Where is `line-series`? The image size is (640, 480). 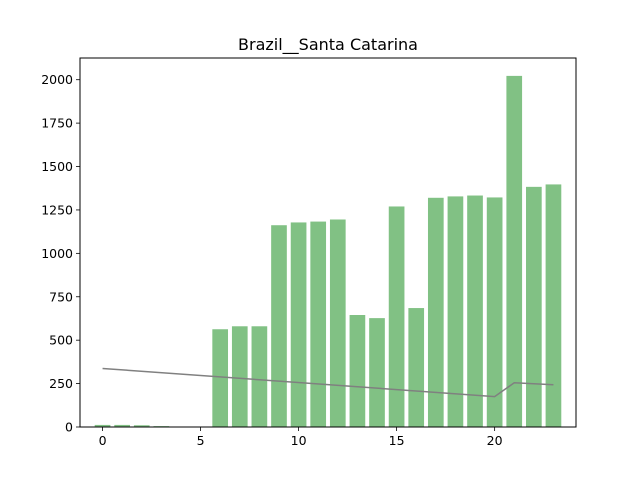
line-series is located at coordinates (328, 382).